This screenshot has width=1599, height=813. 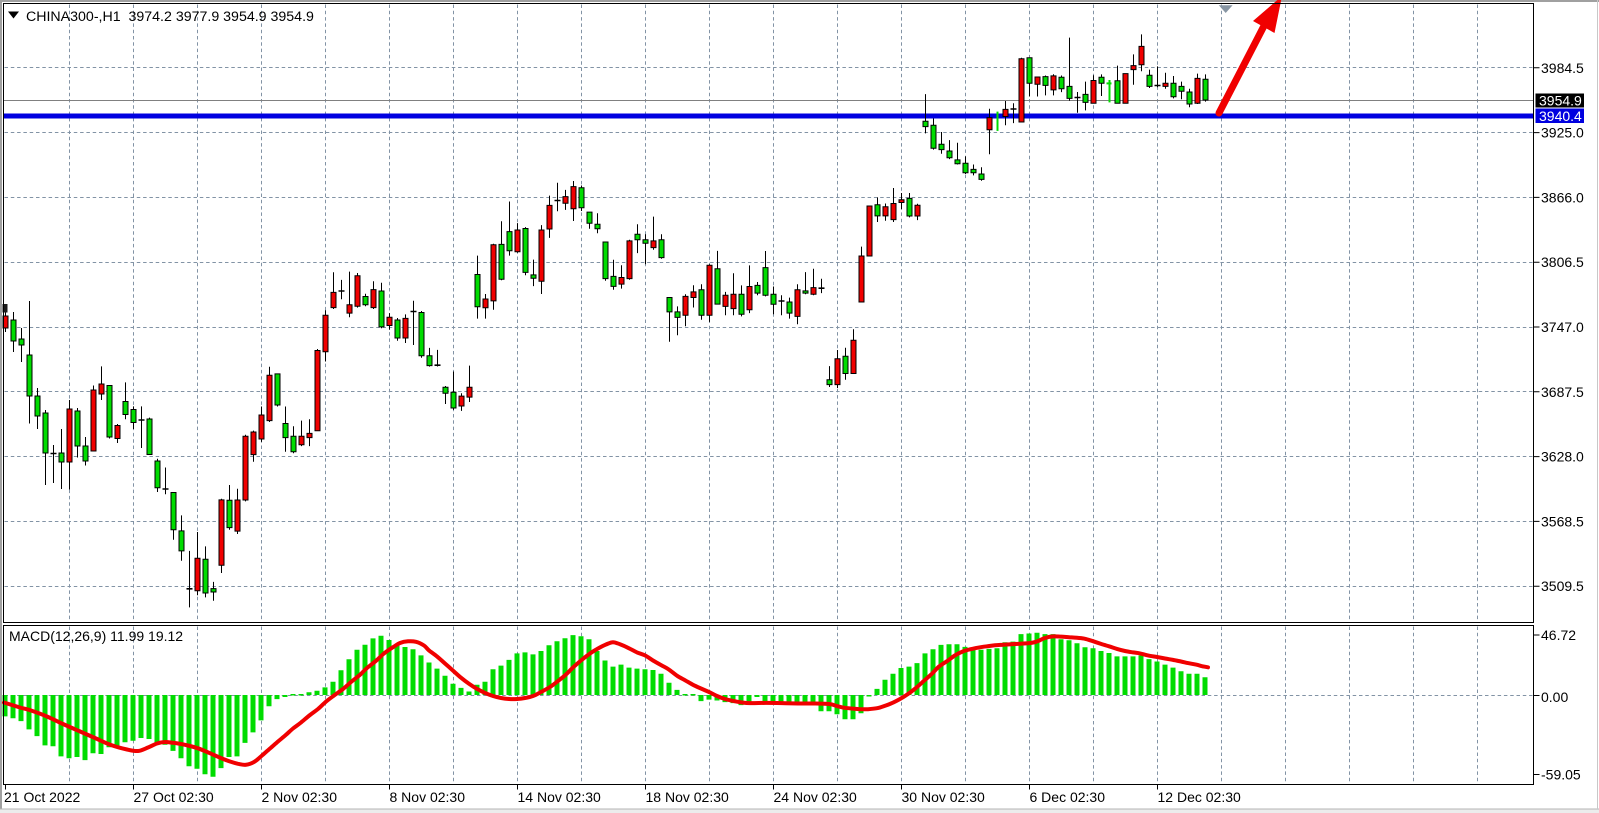 I want to click on svg-text: 24 Nov 02:30, so click(x=815, y=797).